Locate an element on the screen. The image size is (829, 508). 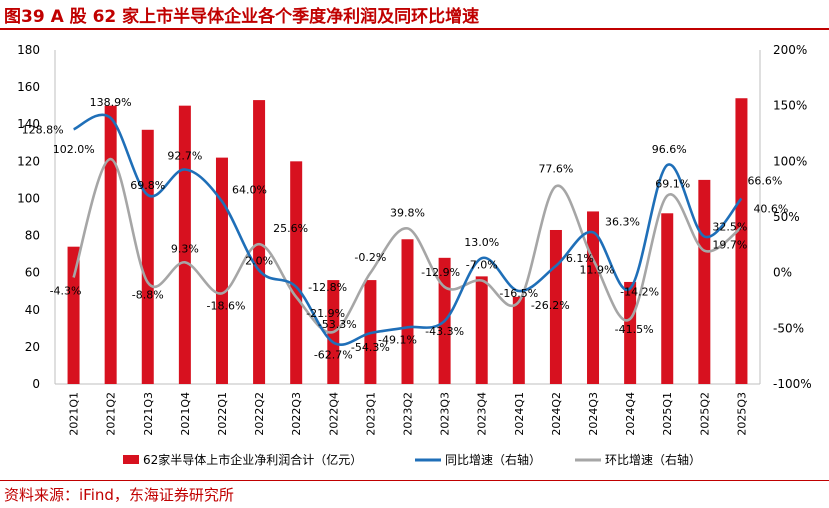
legend-bar-swatch is located at coordinates (131, 459).